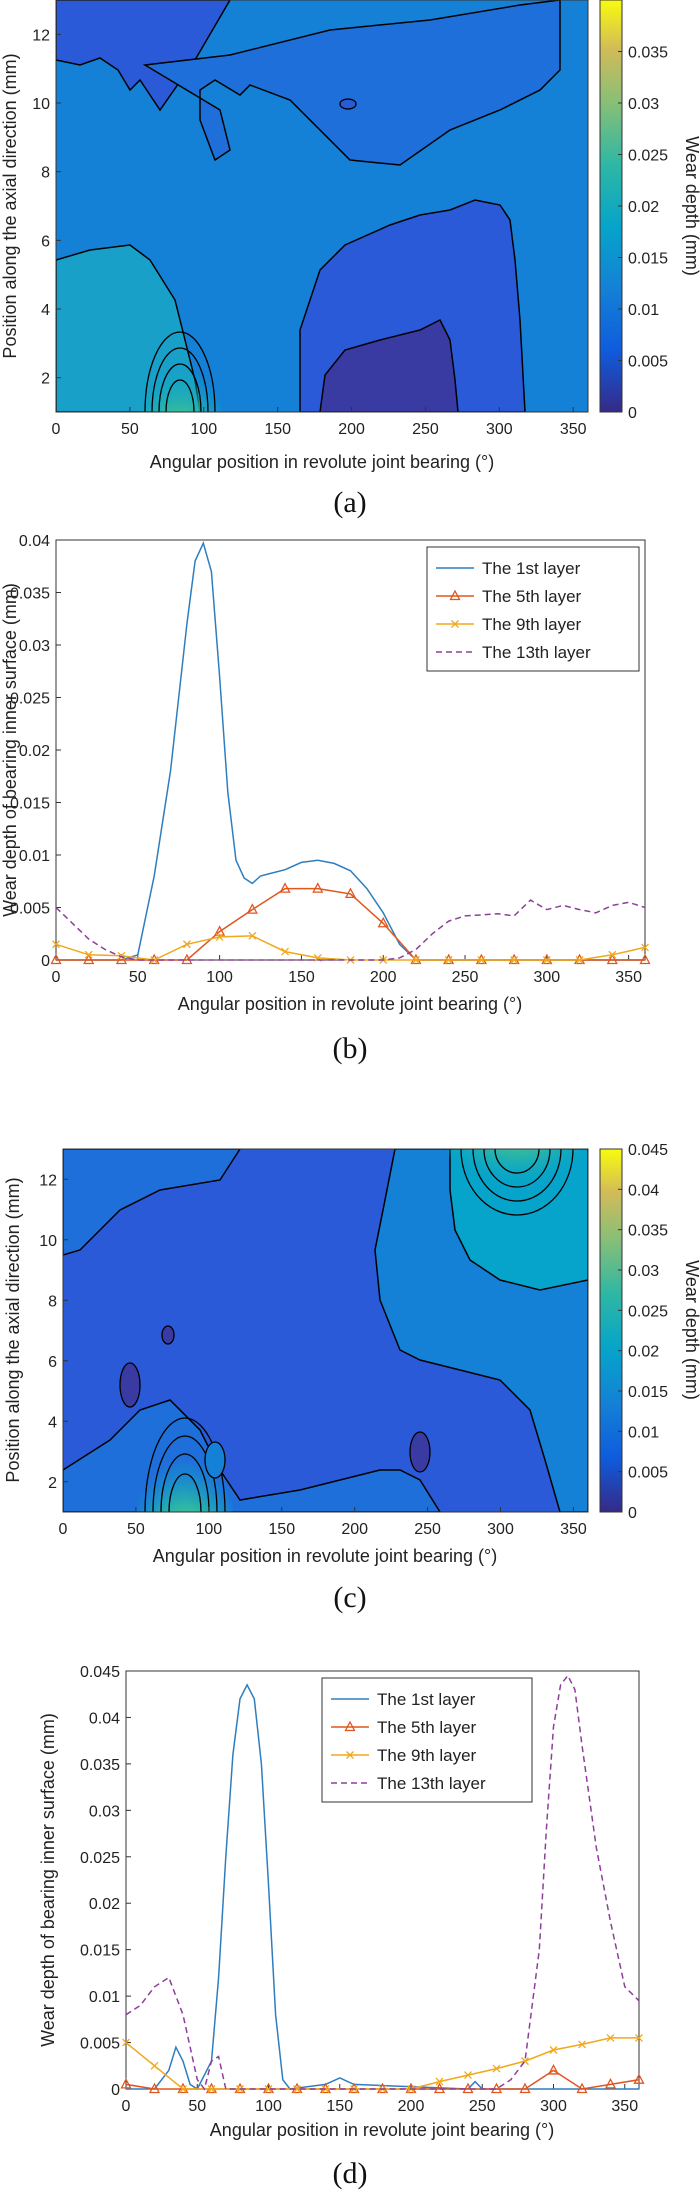 This screenshot has height=2195, width=700. What do you see at coordinates (203, 429) in the screenshot?
I see `x-tick-label: 100` at bounding box center [203, 429].